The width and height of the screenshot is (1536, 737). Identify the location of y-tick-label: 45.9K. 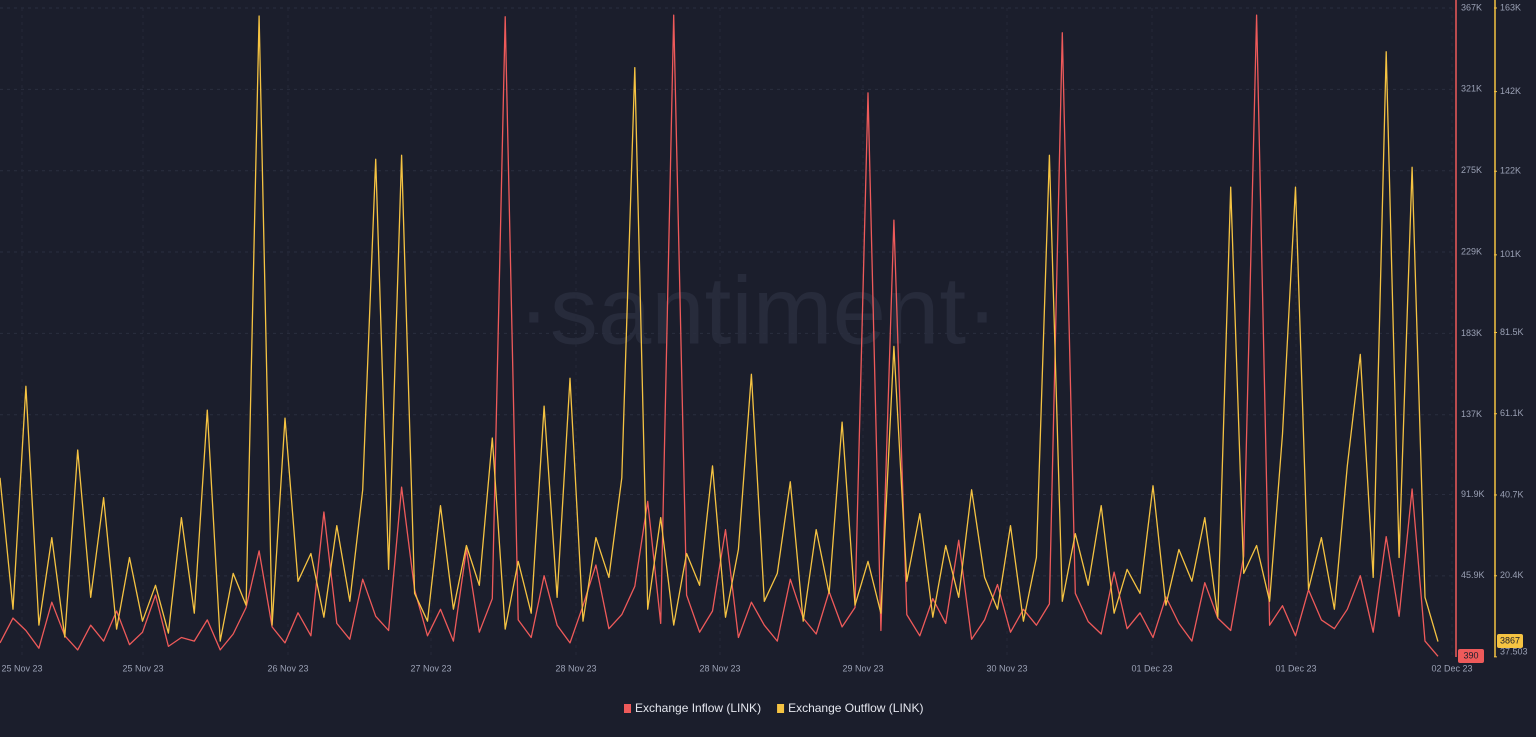
(1473, 575).